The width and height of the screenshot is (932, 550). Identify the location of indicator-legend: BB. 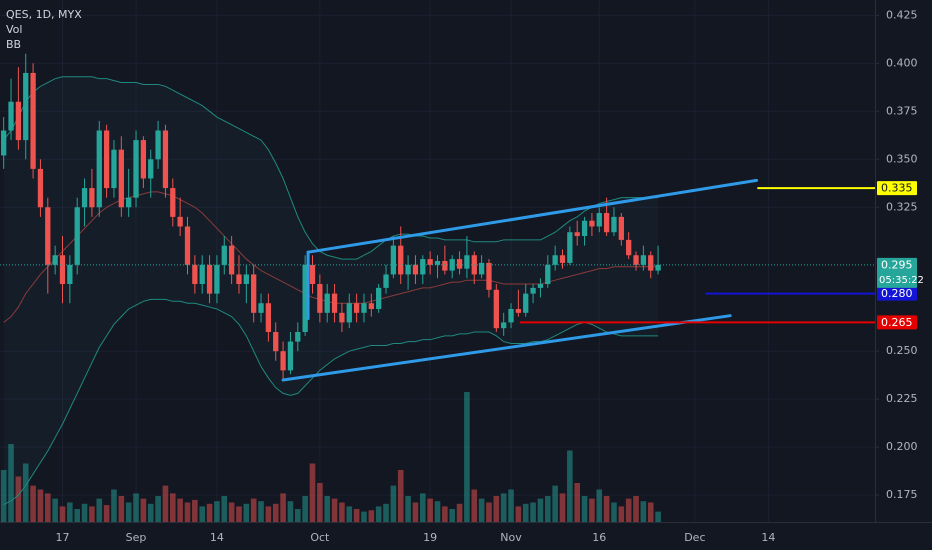
(13, 44).